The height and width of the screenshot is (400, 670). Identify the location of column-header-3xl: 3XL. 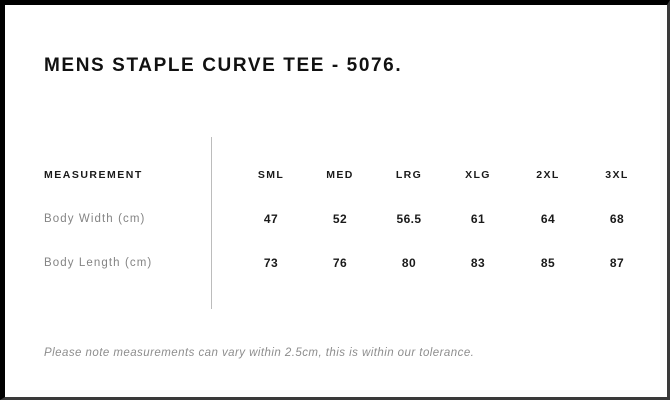
(617, 175).